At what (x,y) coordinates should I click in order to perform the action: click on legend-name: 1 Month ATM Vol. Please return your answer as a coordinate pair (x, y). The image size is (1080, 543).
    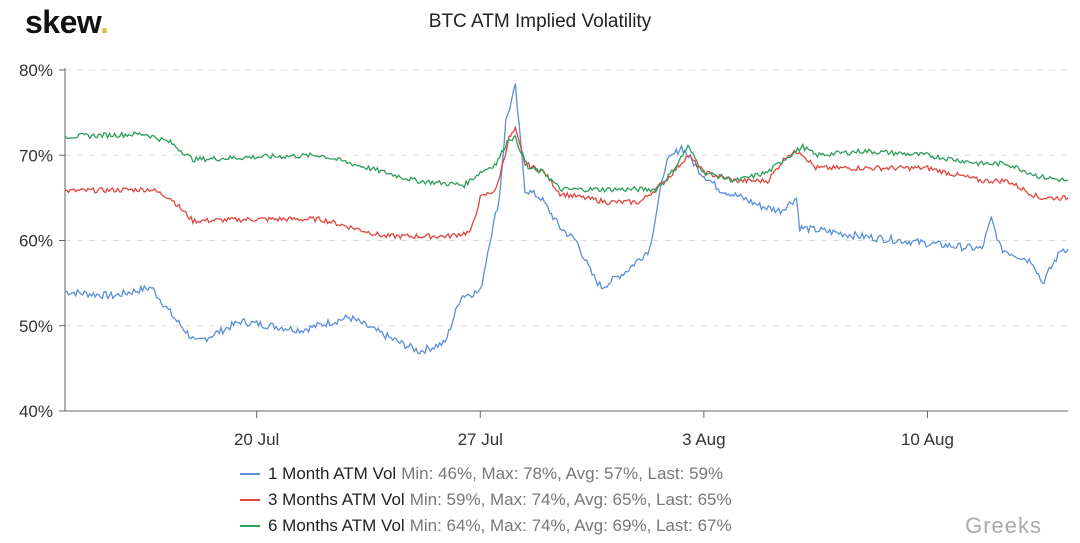
    Looking at the image, I should click on (332, 473).